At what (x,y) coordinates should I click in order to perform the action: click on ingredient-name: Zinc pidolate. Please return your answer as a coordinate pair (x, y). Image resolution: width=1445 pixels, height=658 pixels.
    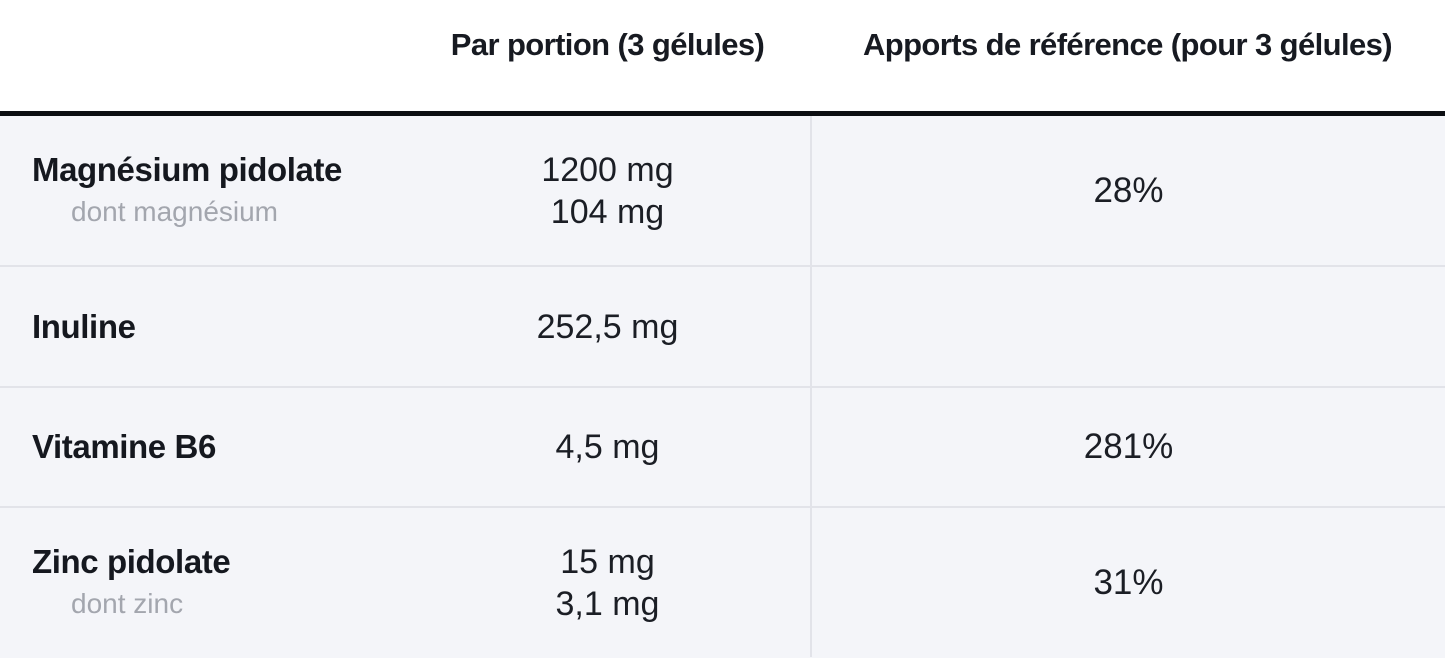
    Looking at the image, I should click on (131, 561).